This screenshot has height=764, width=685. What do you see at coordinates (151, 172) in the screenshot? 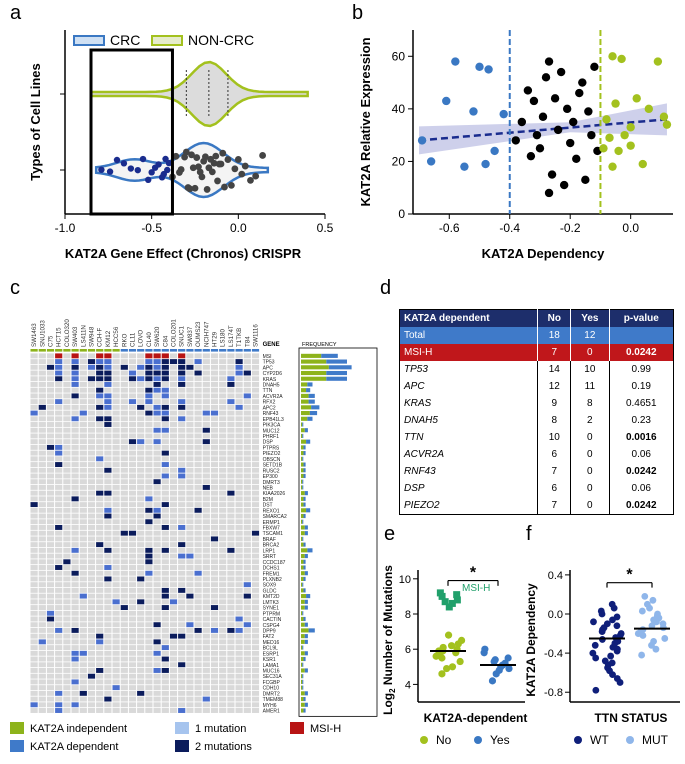
I see `crc-dependent-point` at bounding box center [151, 172].